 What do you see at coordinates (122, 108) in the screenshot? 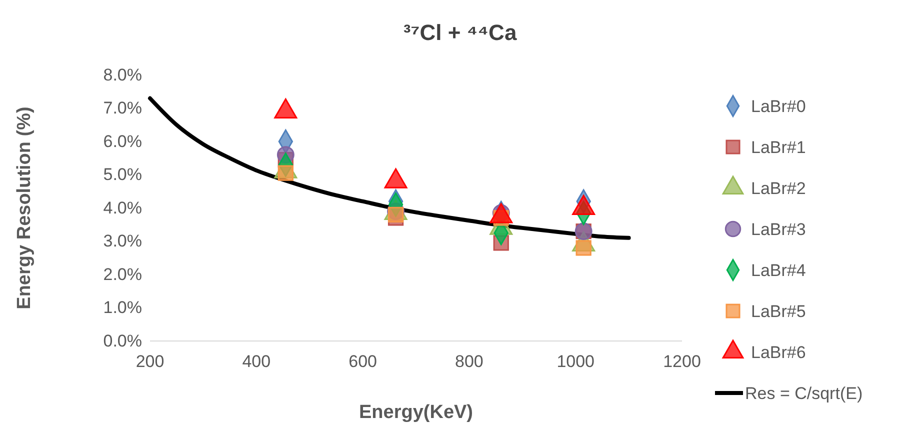
I see `y-tick-label: 7.0%` at bounding box center [122, 108].